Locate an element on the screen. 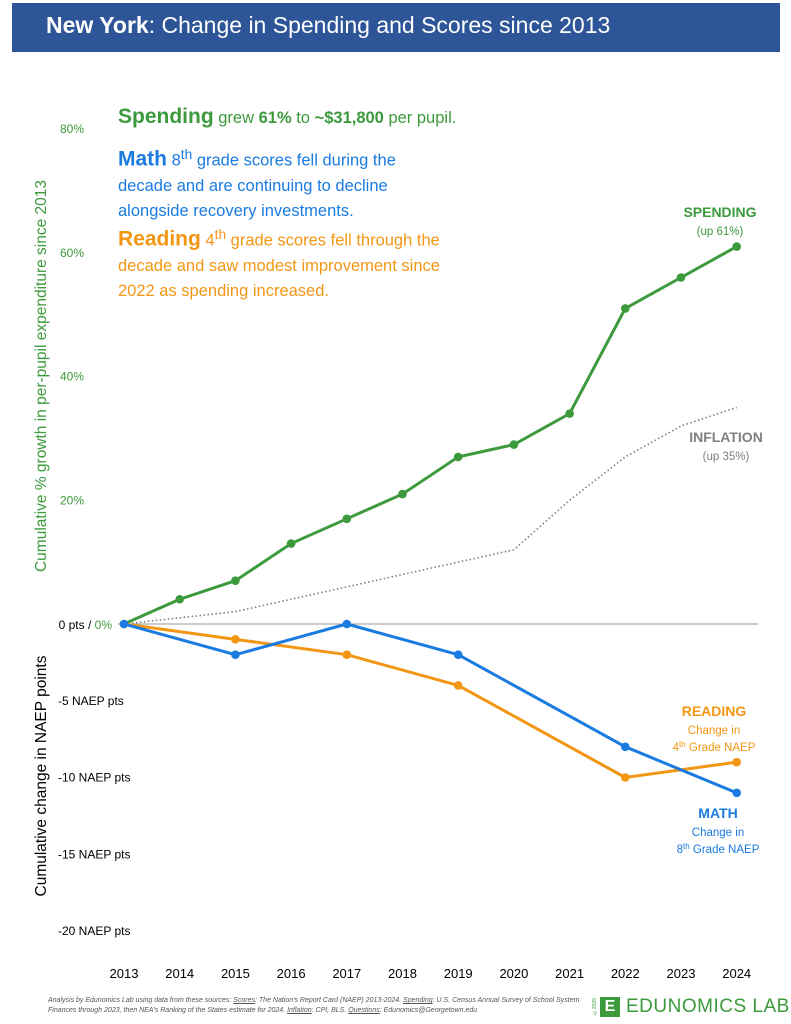  y-tick-pts-5: -5 NAEP pts is located at coordinates (91, 701).